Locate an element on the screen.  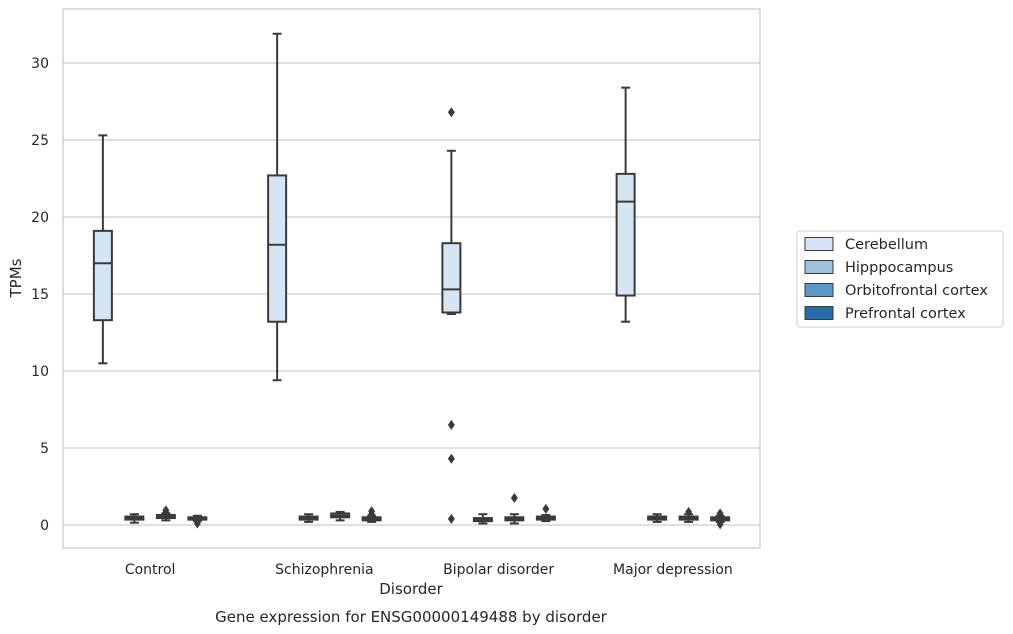
x-tick-label: Control is located at coordinates (150, 570).